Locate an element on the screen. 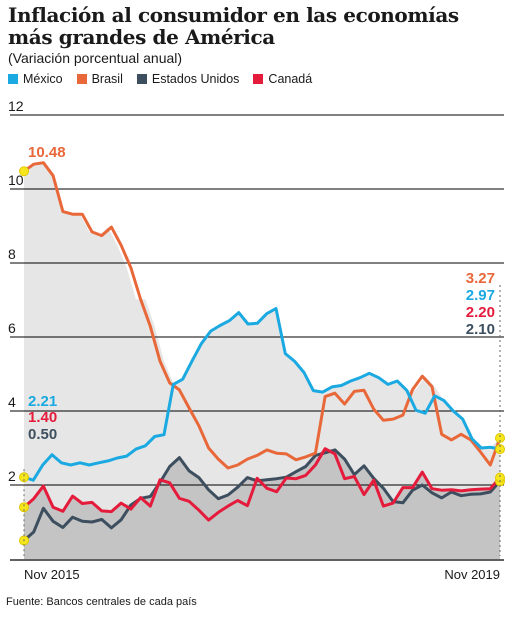 Image resolution: width=514 pixels, height=620 pixels. legend-swatch-canada is located at coordinates (258, 79).